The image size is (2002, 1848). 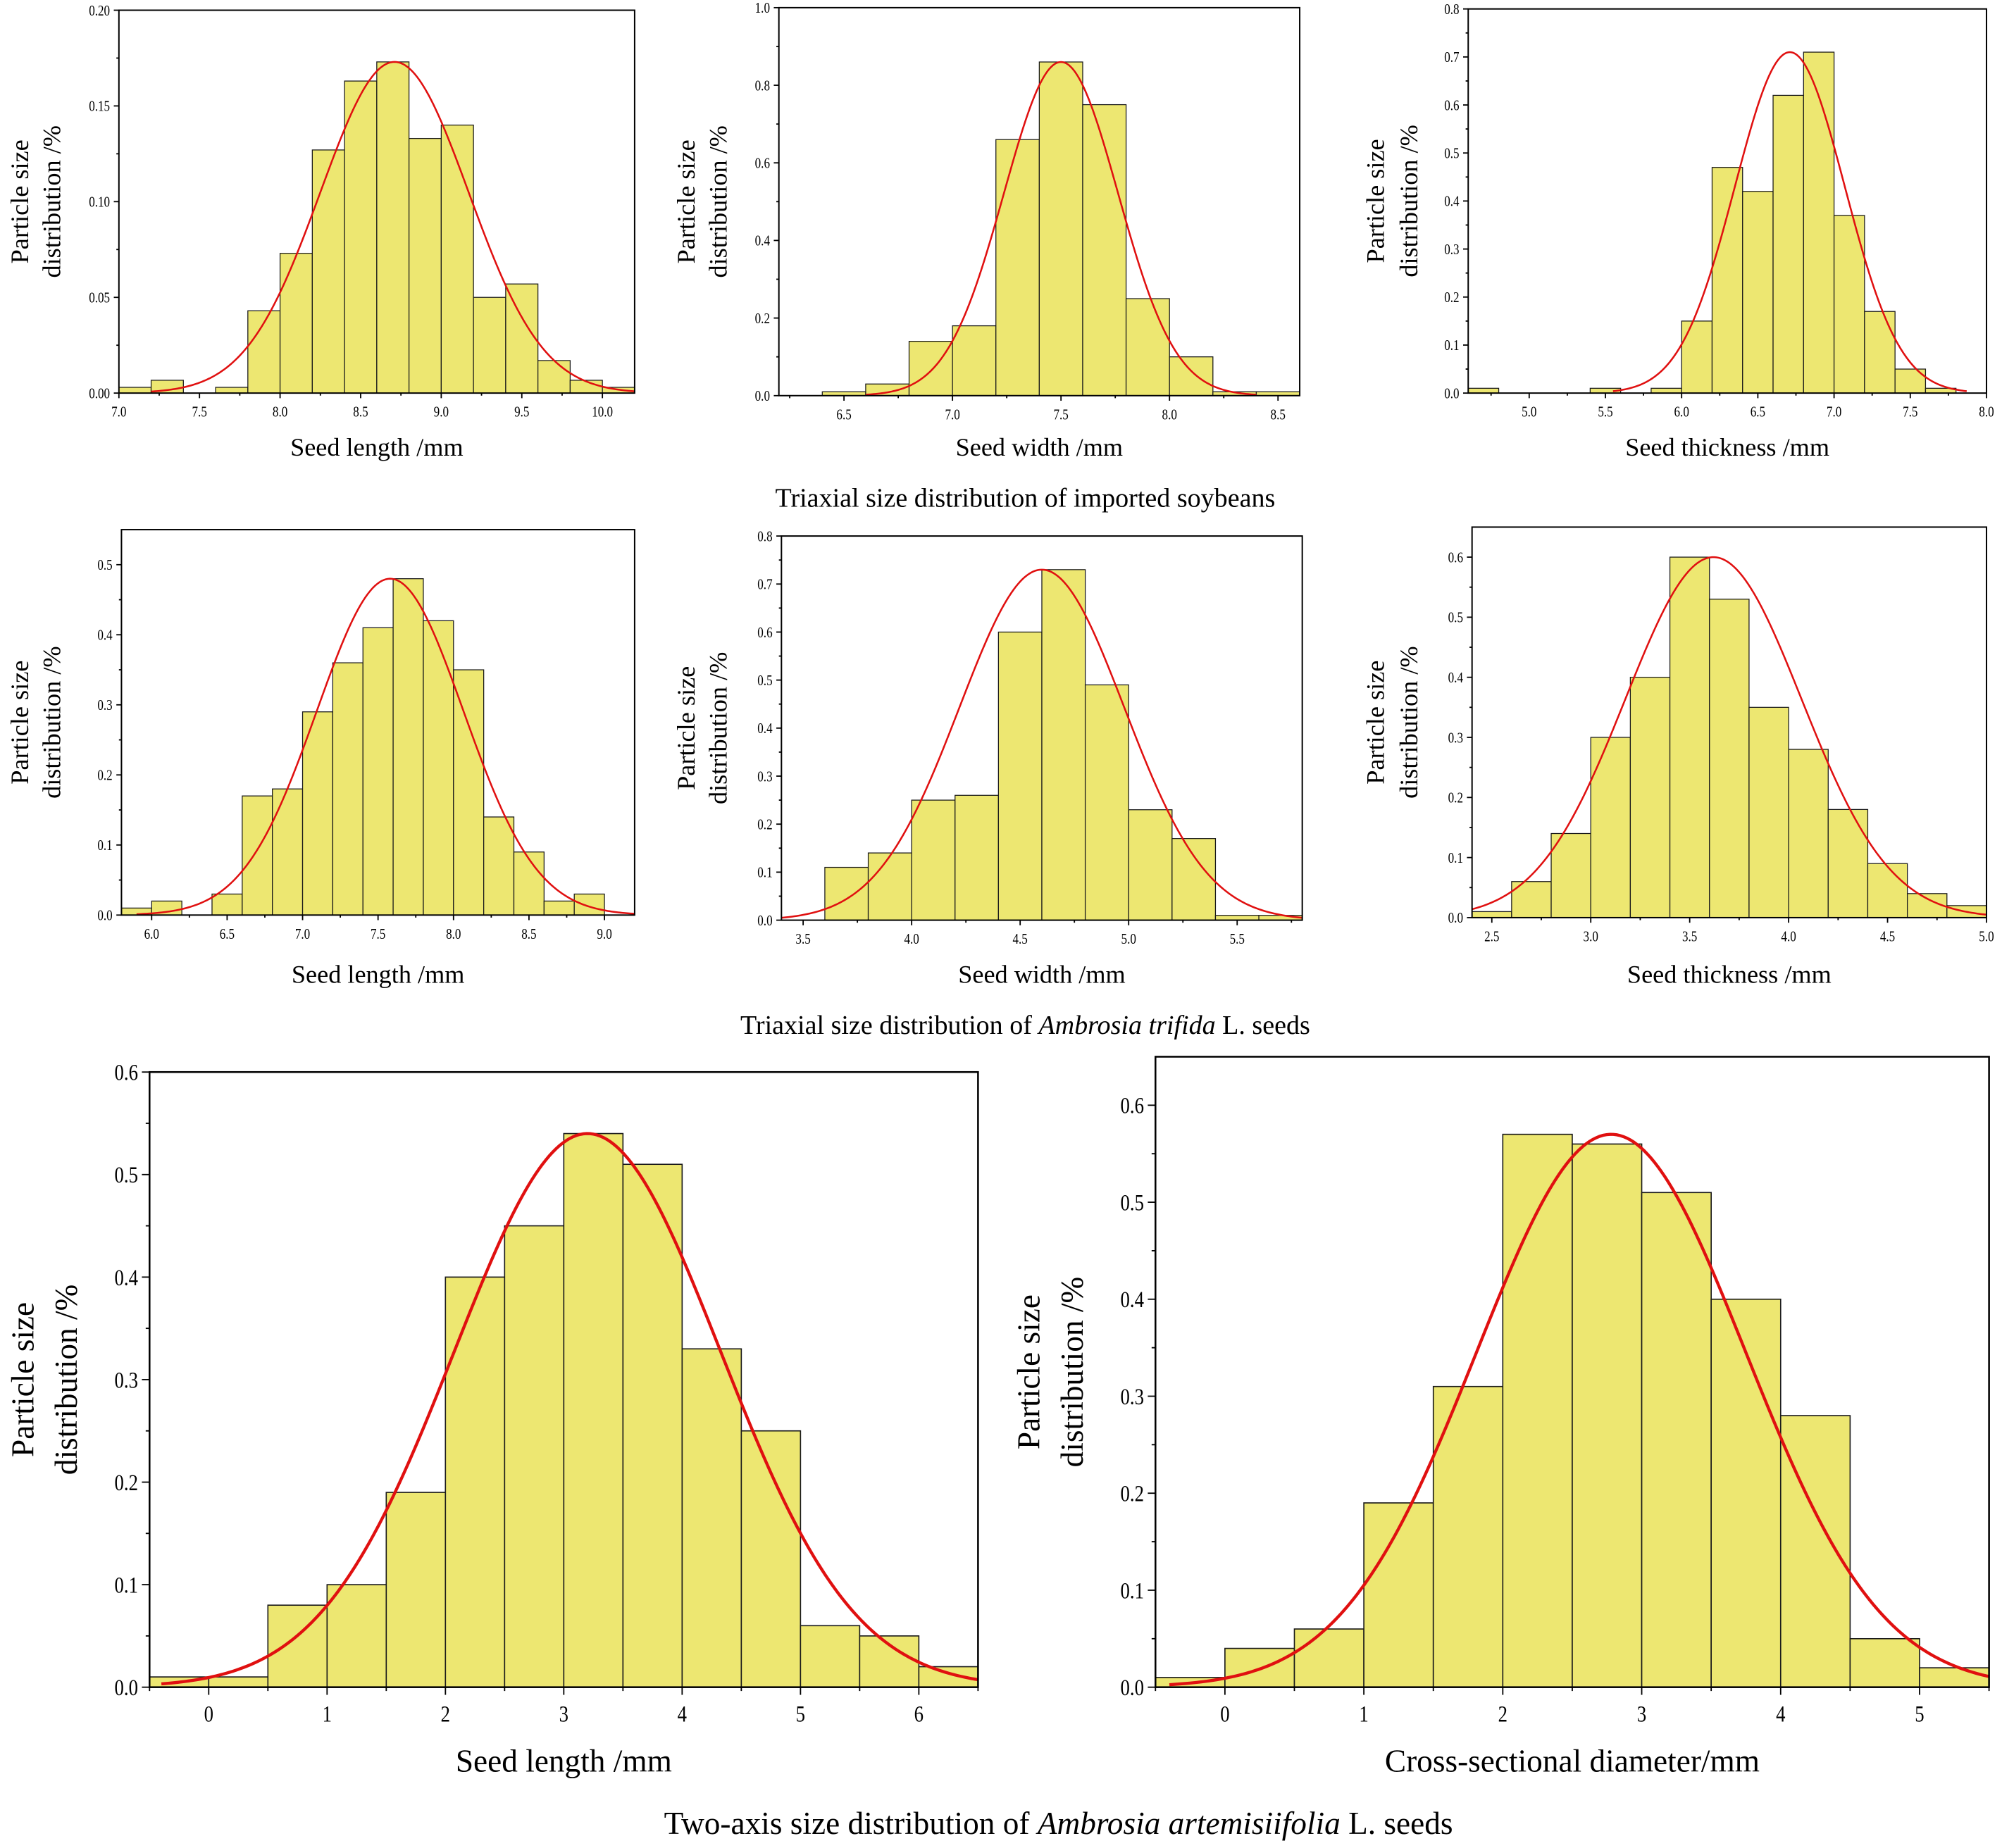 What do you see at coordinates (1888, 937) in the screenshot?
I see `x-tick-label: 4.5` at bounding box center [1888, 937].